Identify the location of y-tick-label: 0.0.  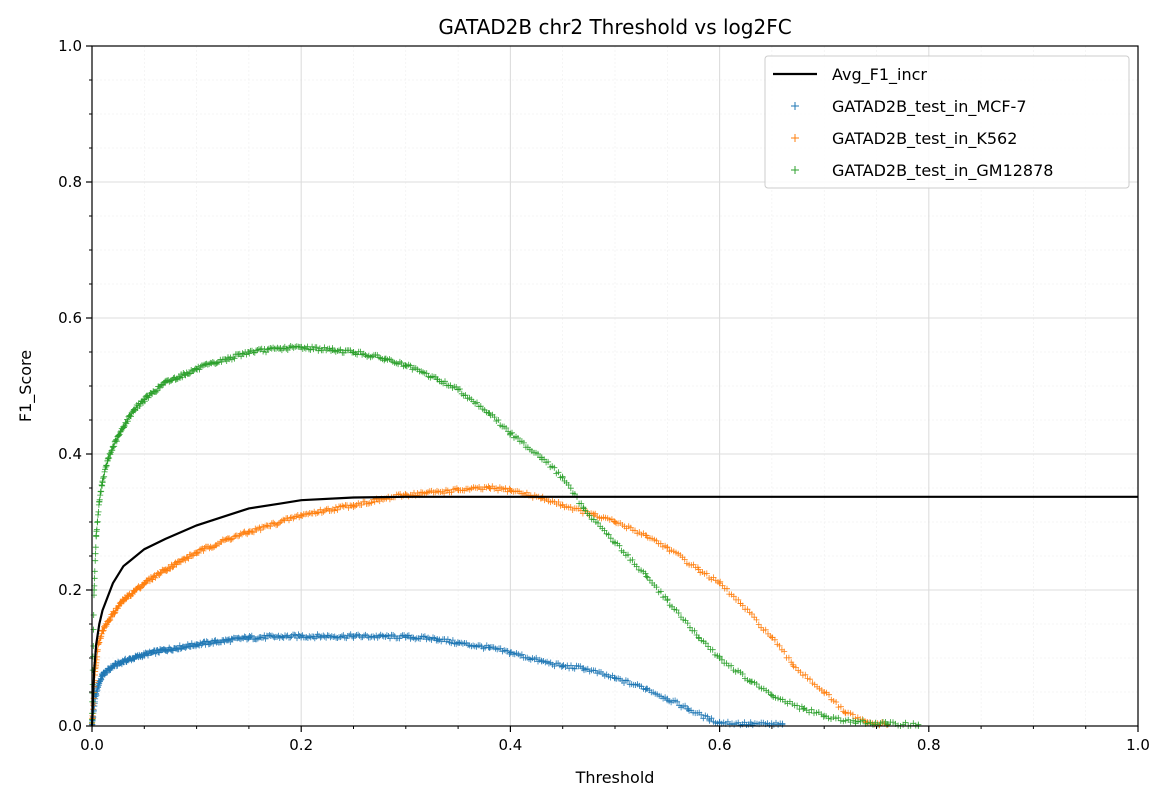
(70, 726).